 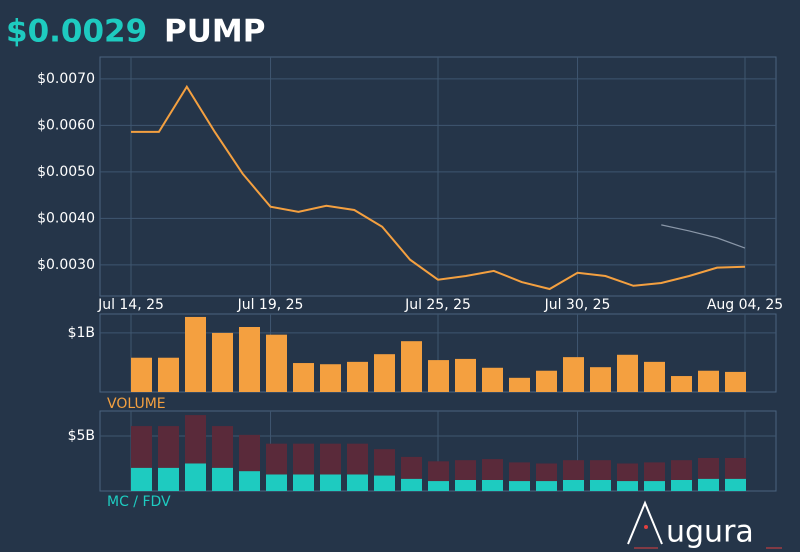 I want to click on x-tick-label: Jul 25, 25, so click(x=437, y=305).